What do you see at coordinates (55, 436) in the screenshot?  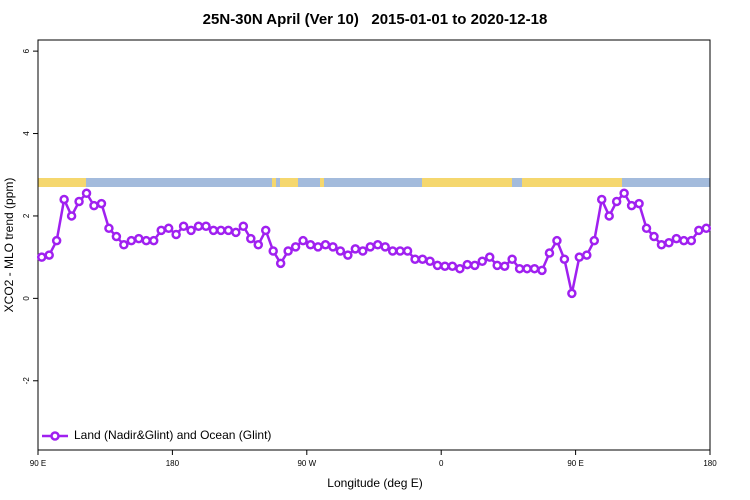 I see `legend-marker` at bounding box center [55, 436].